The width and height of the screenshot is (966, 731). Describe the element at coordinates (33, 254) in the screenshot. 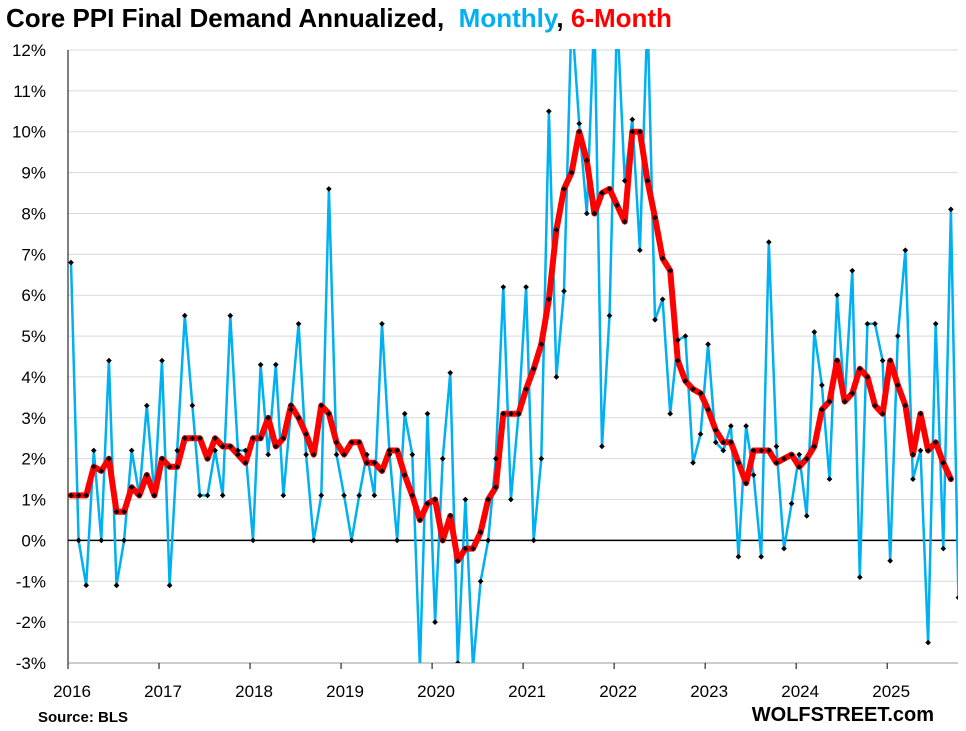

I see `y-tick-label: 7%` at that location.